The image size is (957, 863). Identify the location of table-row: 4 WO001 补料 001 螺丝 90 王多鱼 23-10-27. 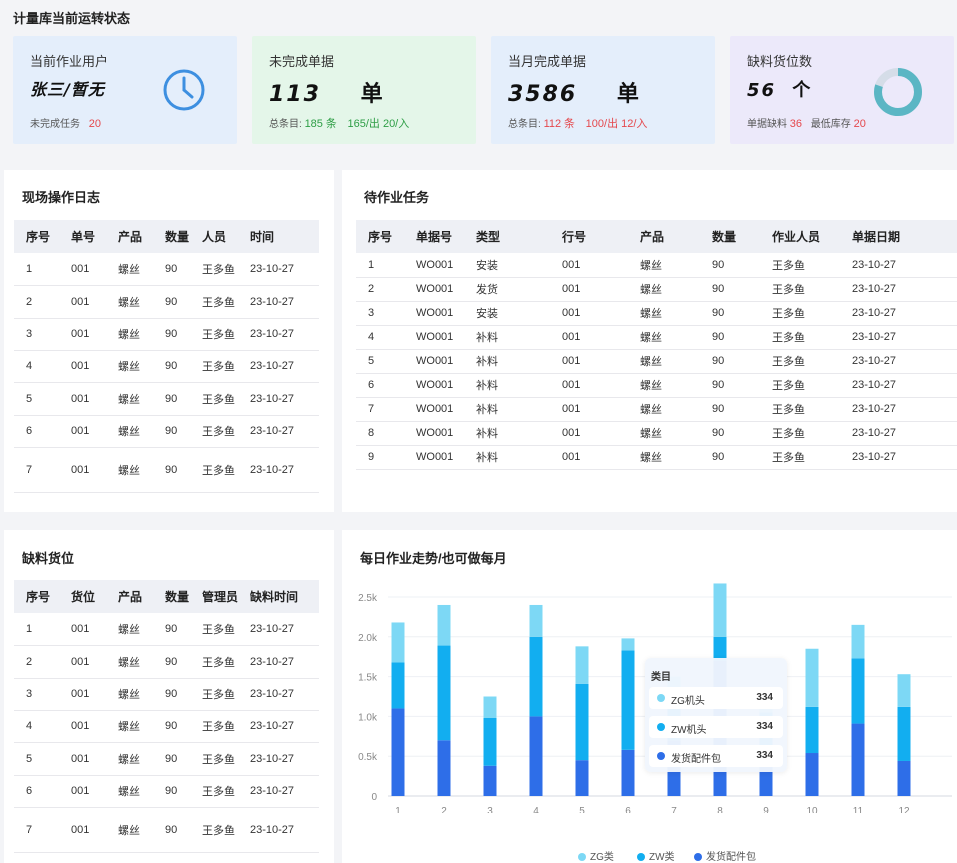
(656, 337).